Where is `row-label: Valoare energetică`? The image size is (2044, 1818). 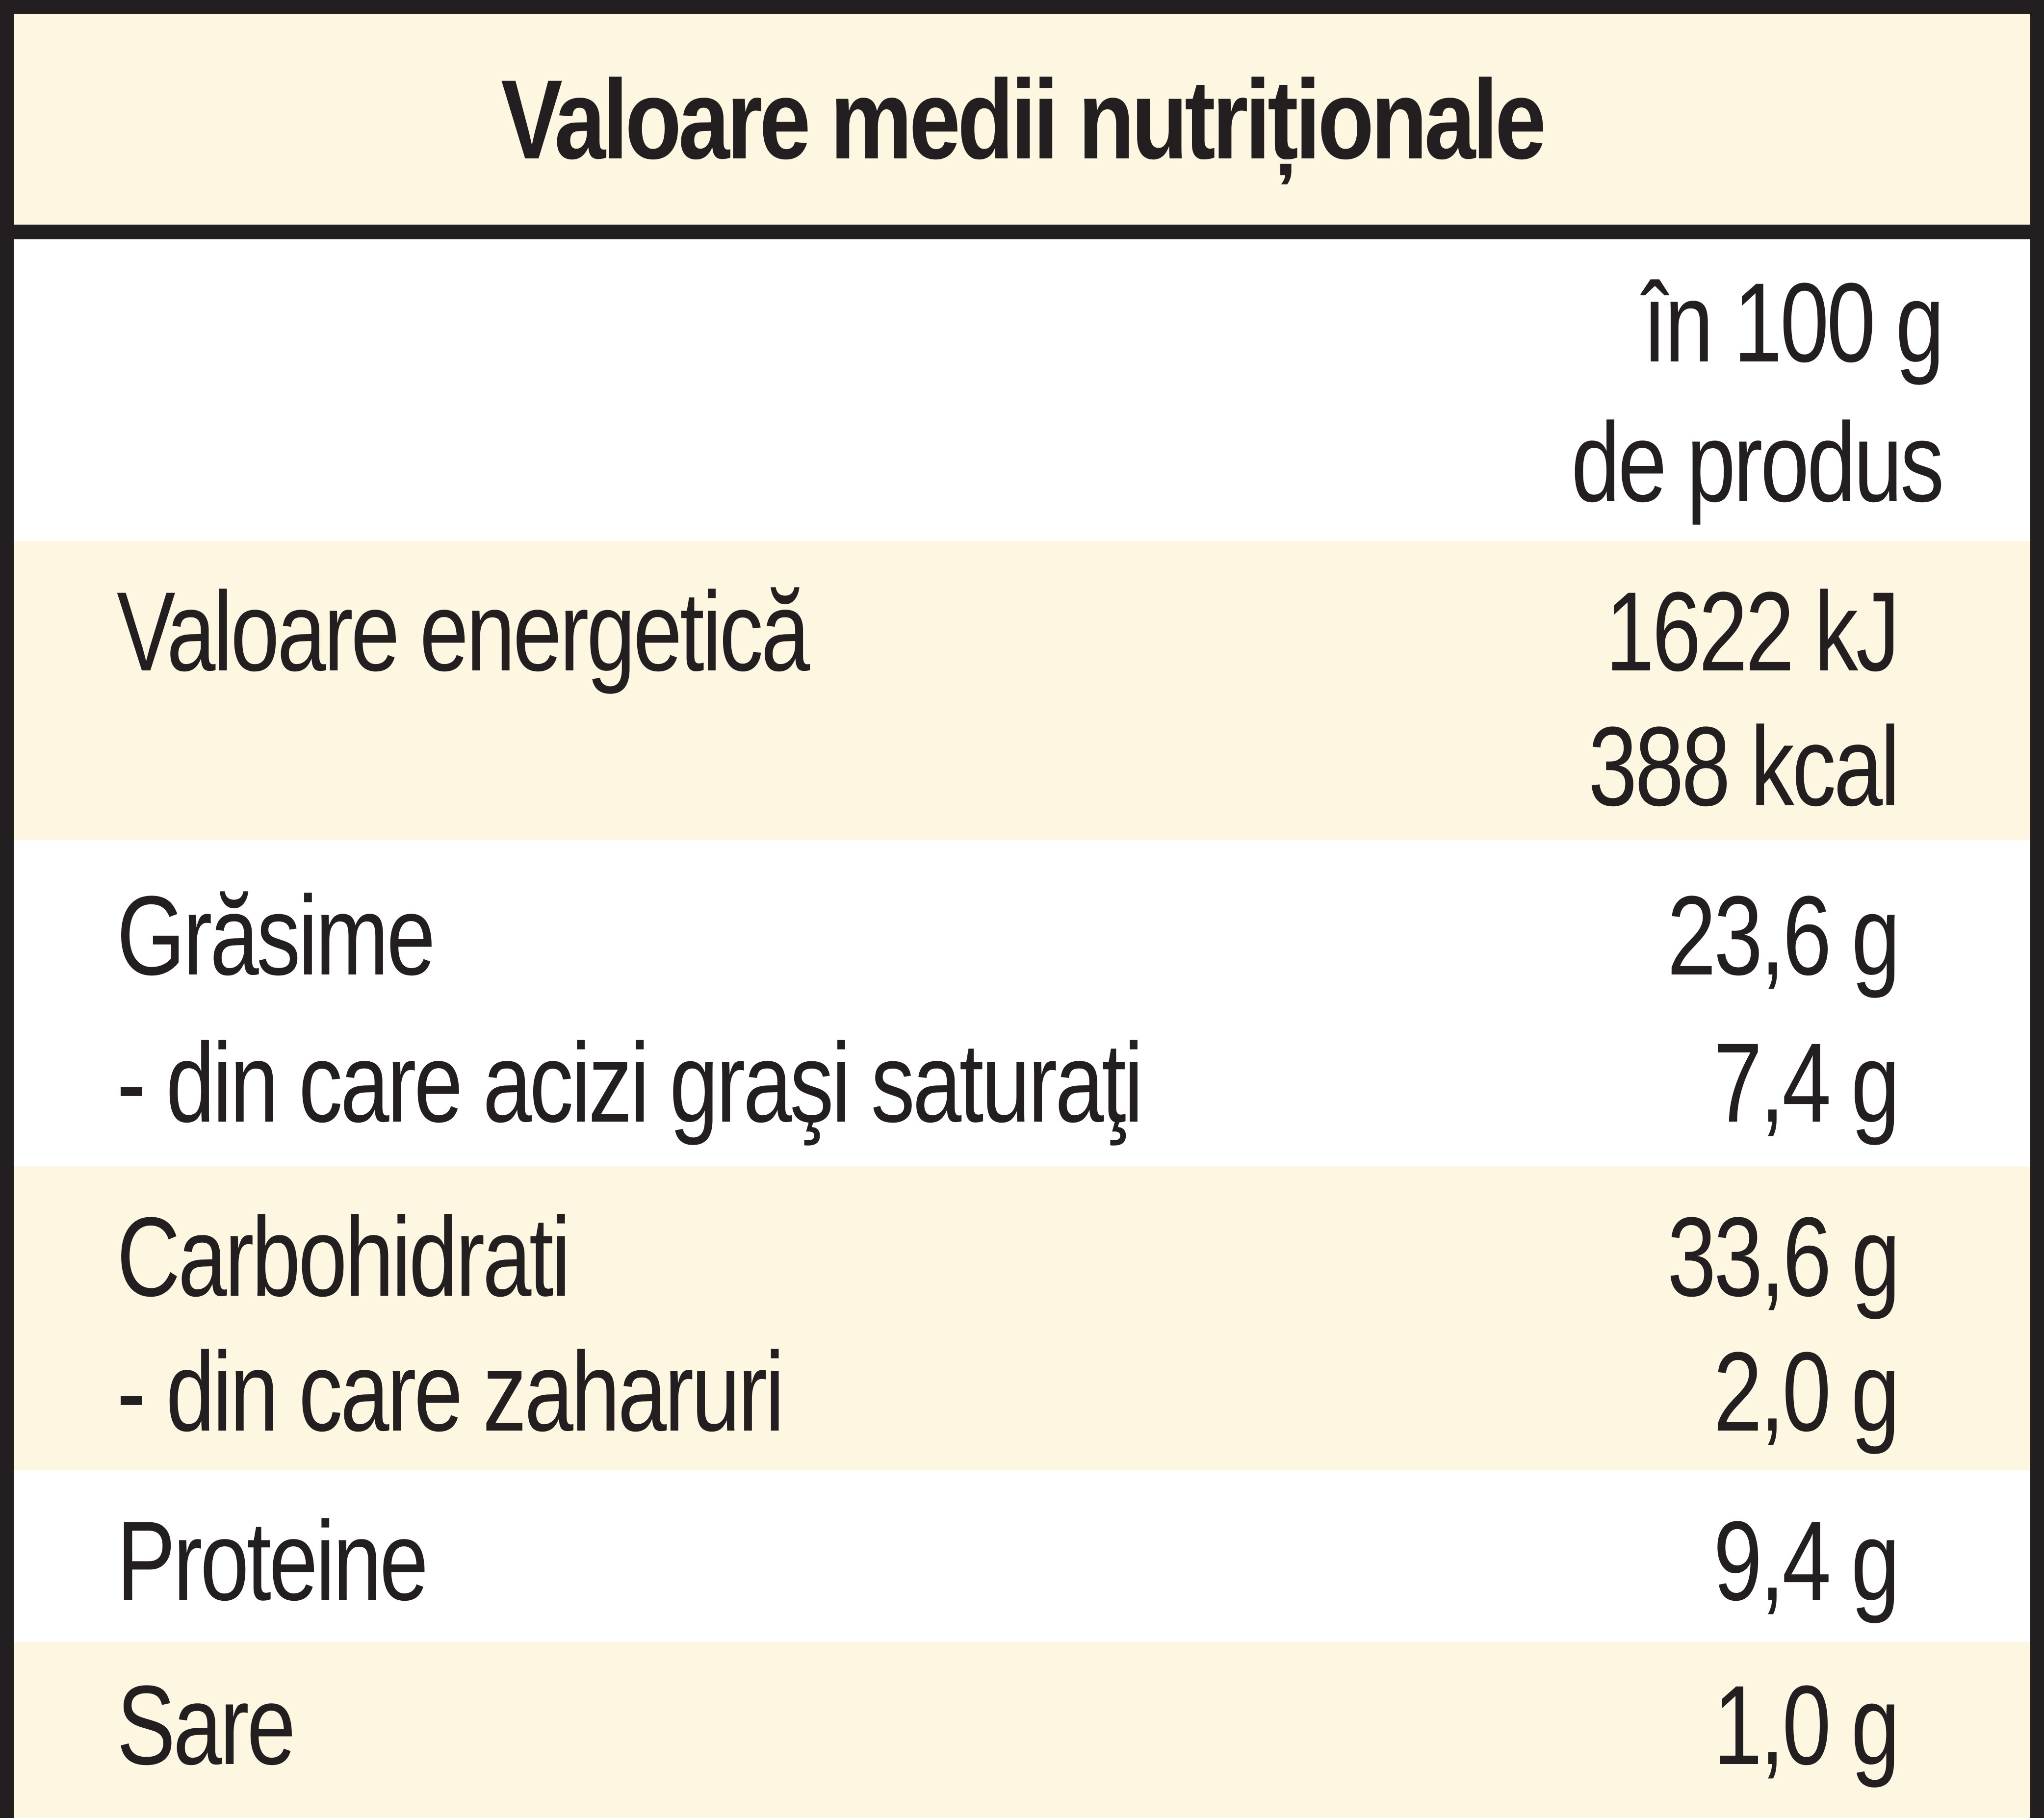
row-label: Valoare energetică is located at coordinates (463, 631).